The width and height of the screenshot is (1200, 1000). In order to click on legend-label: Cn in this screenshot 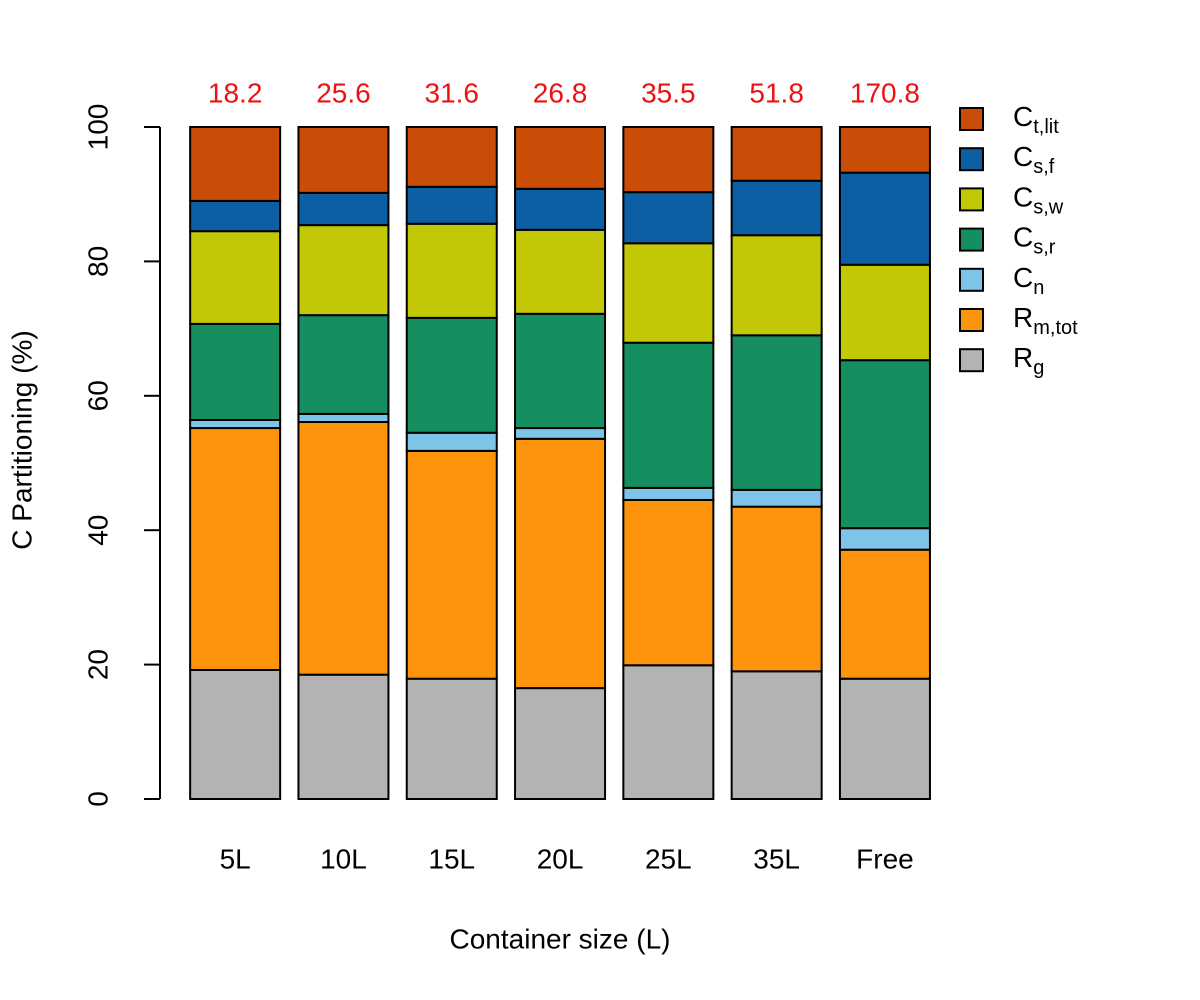, I will do `click(1028, 280)`.